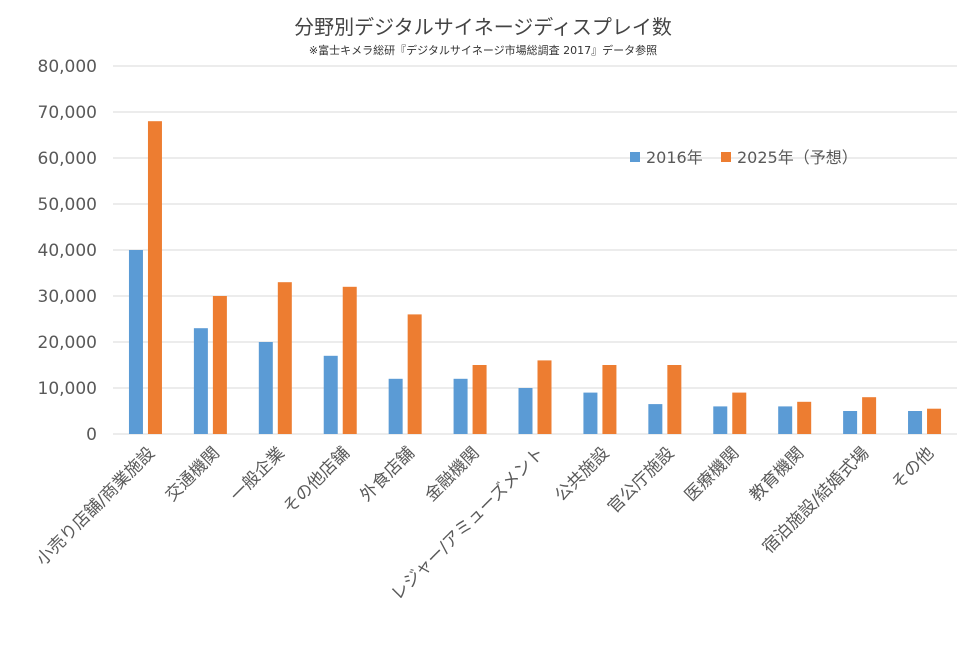  Describe the element at coordinates (193, 474) in the screenshot. I see `x-tick-label: 交通機関` at that location.